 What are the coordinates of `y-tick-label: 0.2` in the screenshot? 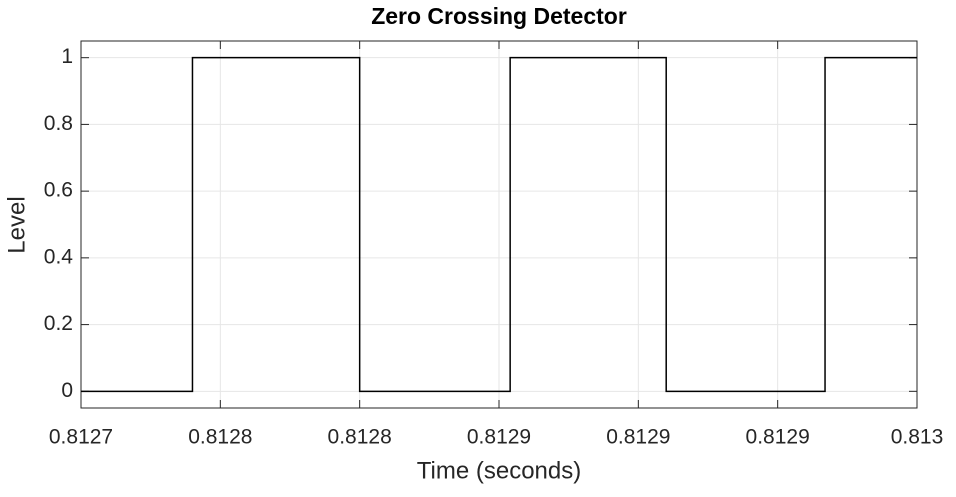 It's located at (58, 323).